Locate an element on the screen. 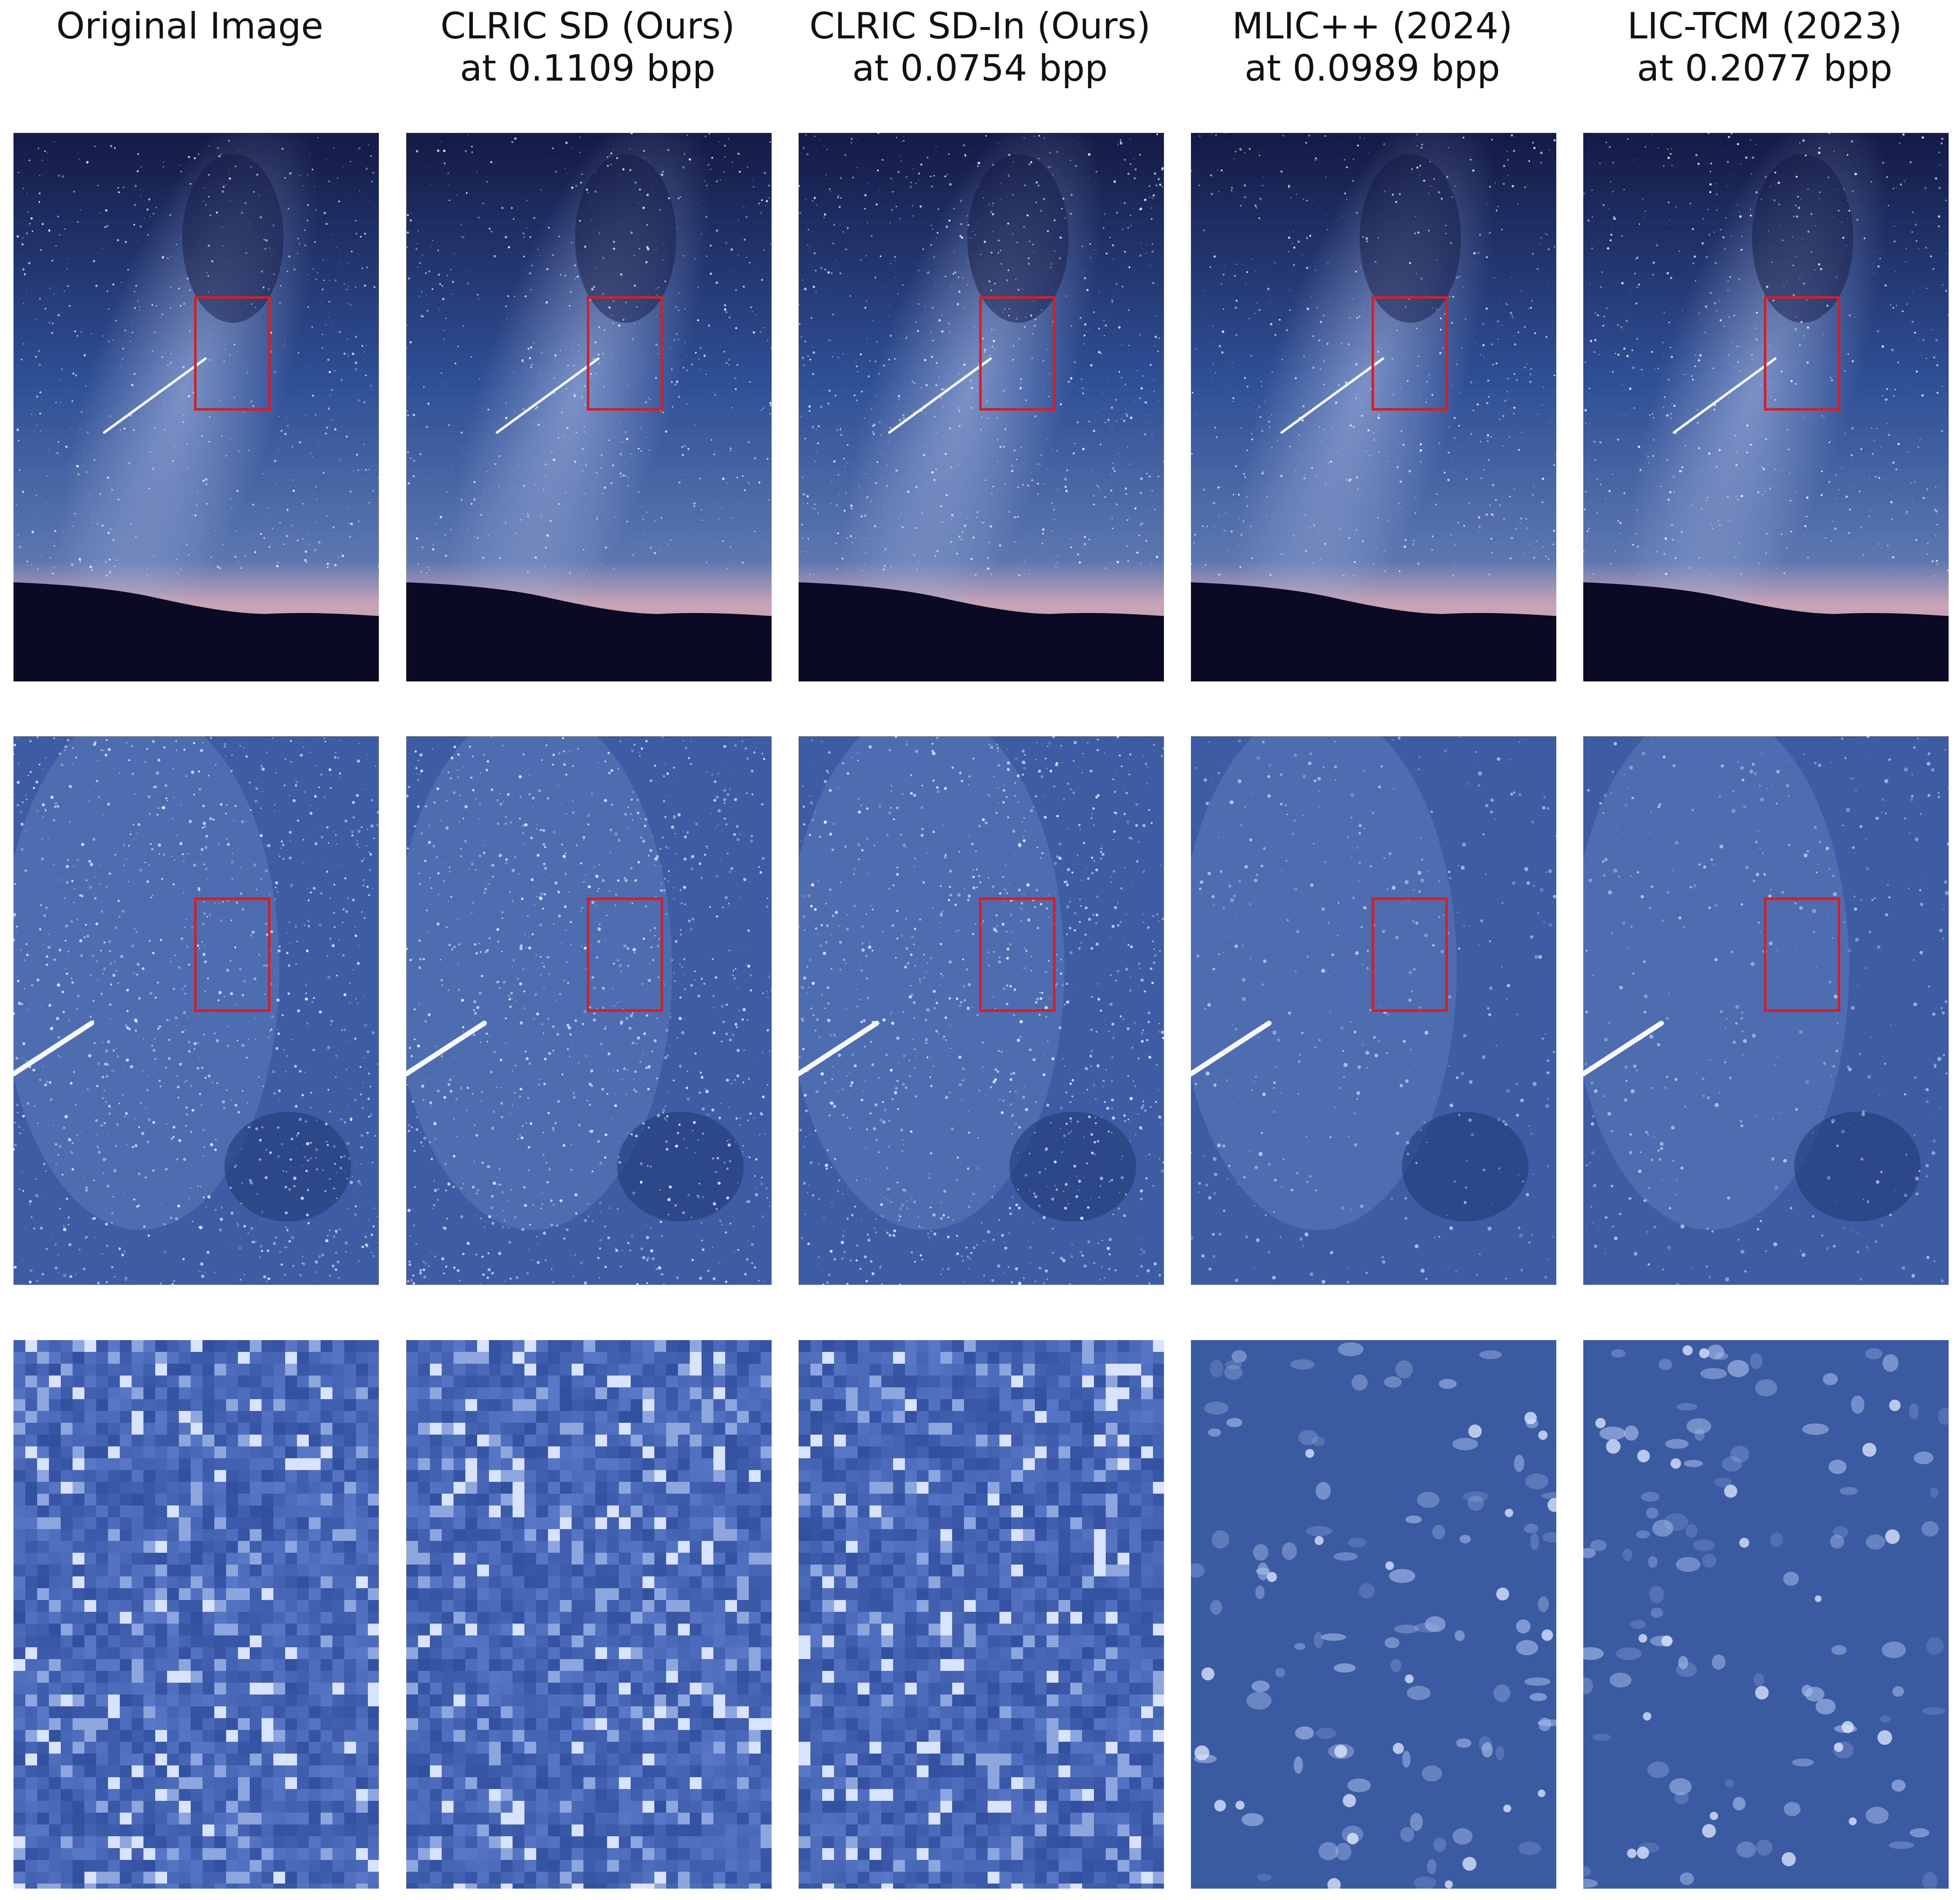  panel-zoom-level-2-clric-sd-in is located at coordinates (981, 1615).